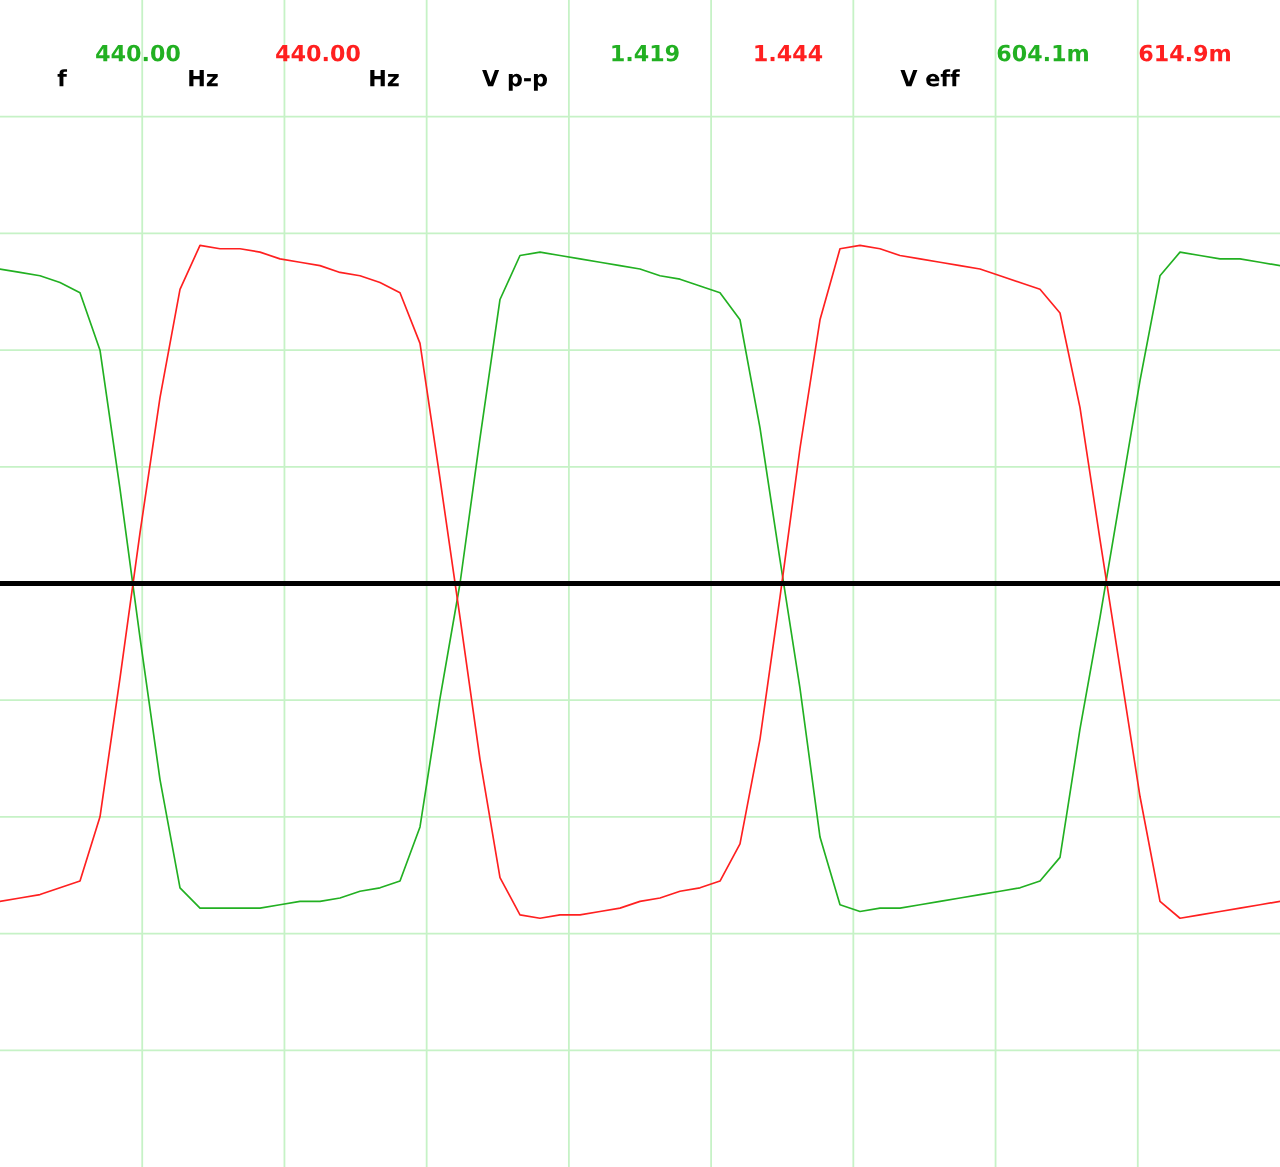 The height and width of the screenshot is (1167, 1280). I want to click on text: 1.419, so click(645, 53).